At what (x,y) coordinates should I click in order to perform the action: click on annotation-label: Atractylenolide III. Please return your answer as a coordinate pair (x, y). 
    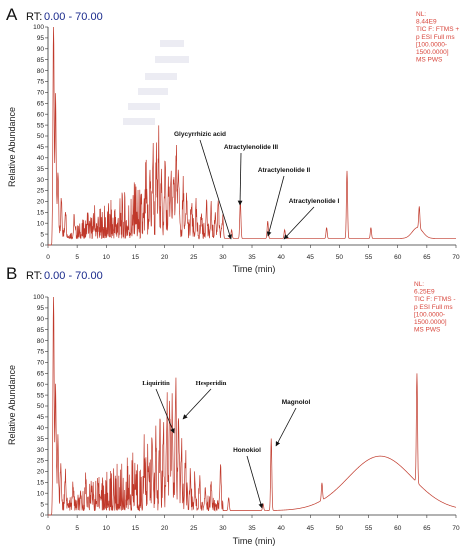
    Looking at the image, I should click on (251, 147).